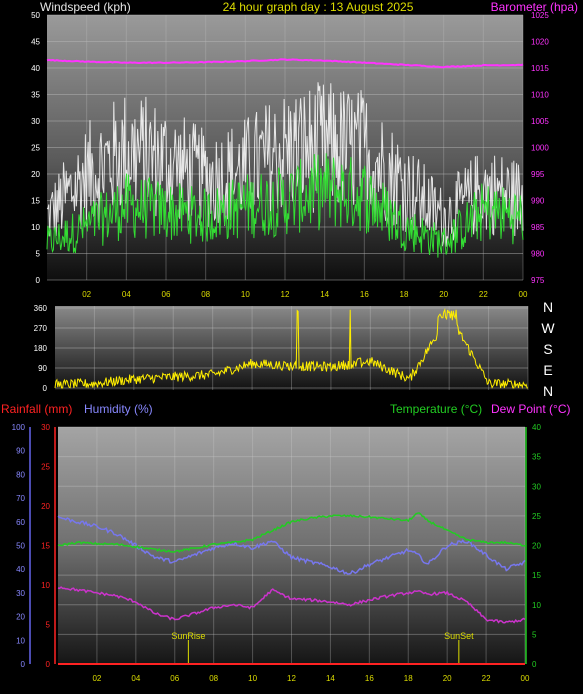 The image size is (583, 694). What do you see at coordinates (536, 457) in the screenshot?
I see `temperature-tick-label: 35` at bounding box center [536, 457].